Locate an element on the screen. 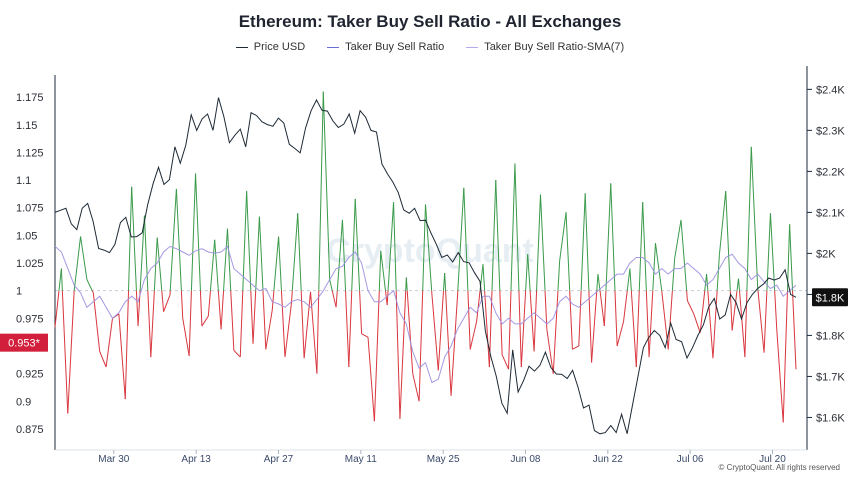 Image resolution: width=860 pixels, height=484 pixels. right-tick-label: $1.7K is located at coordinates (830, 377).